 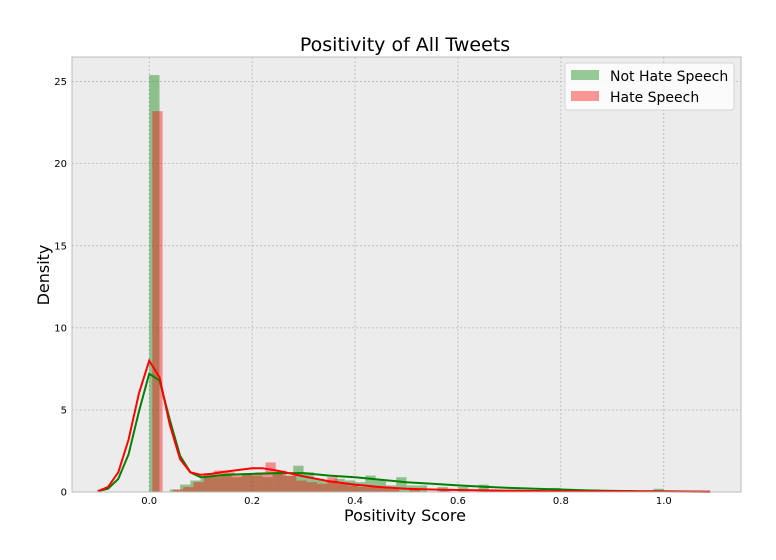 What do you see at coordinates (585, 96) in the screenshot?
I see `legend-swatch-hate-speech` at bounding box center [585, 96].